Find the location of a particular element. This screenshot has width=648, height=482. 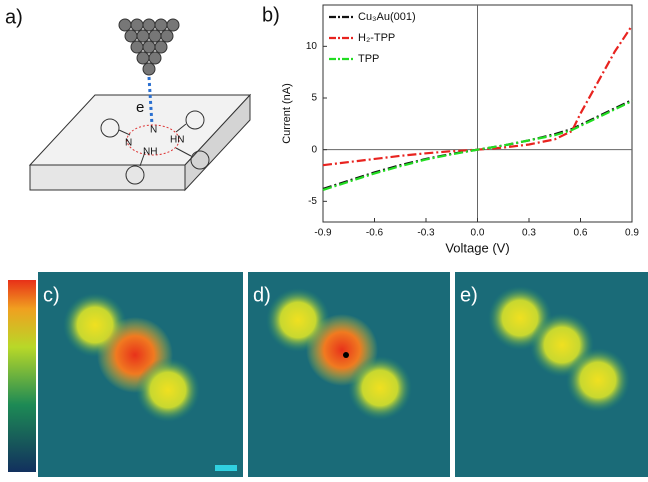

y-tick-label: 0 is located at coordinates (314, 149).